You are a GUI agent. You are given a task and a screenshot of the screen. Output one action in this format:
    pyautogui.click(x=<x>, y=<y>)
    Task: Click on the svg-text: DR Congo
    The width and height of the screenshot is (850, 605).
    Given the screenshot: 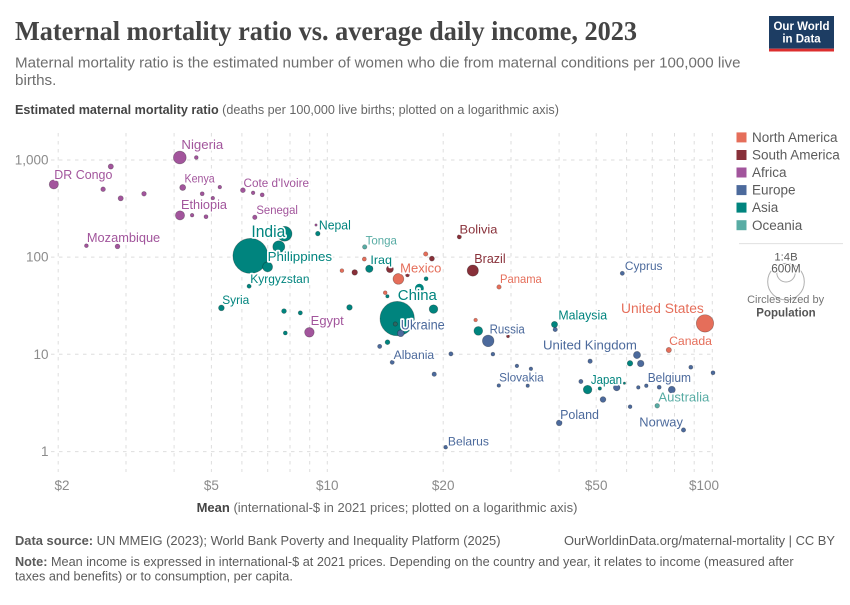 What is the action you would take?
    pyautogui.click(x=83, y=175)
    